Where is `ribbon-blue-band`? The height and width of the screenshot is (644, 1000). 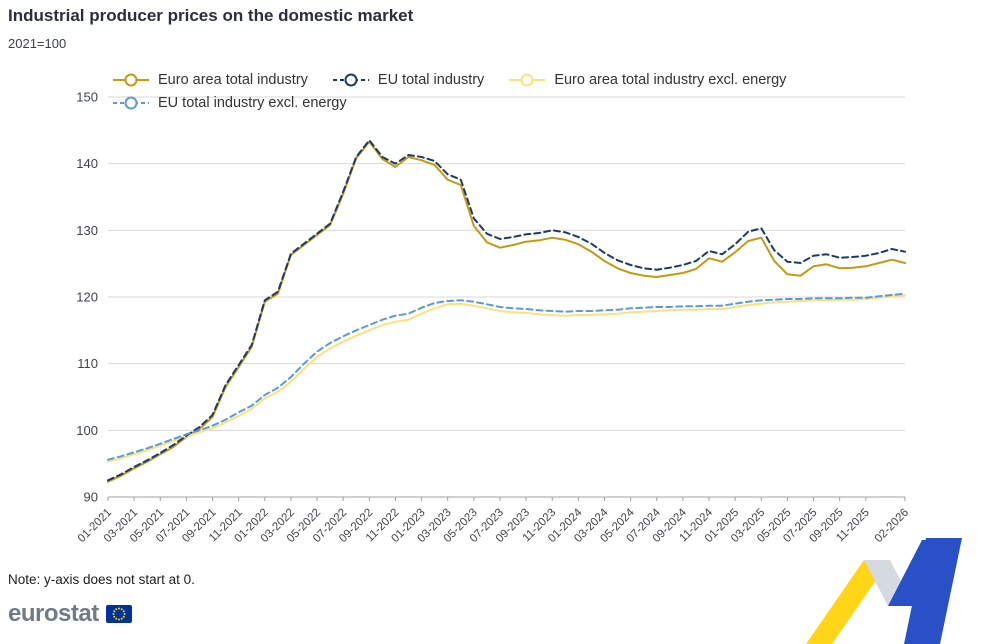
ribbon-blue-band is located at coordinates (933, 591).